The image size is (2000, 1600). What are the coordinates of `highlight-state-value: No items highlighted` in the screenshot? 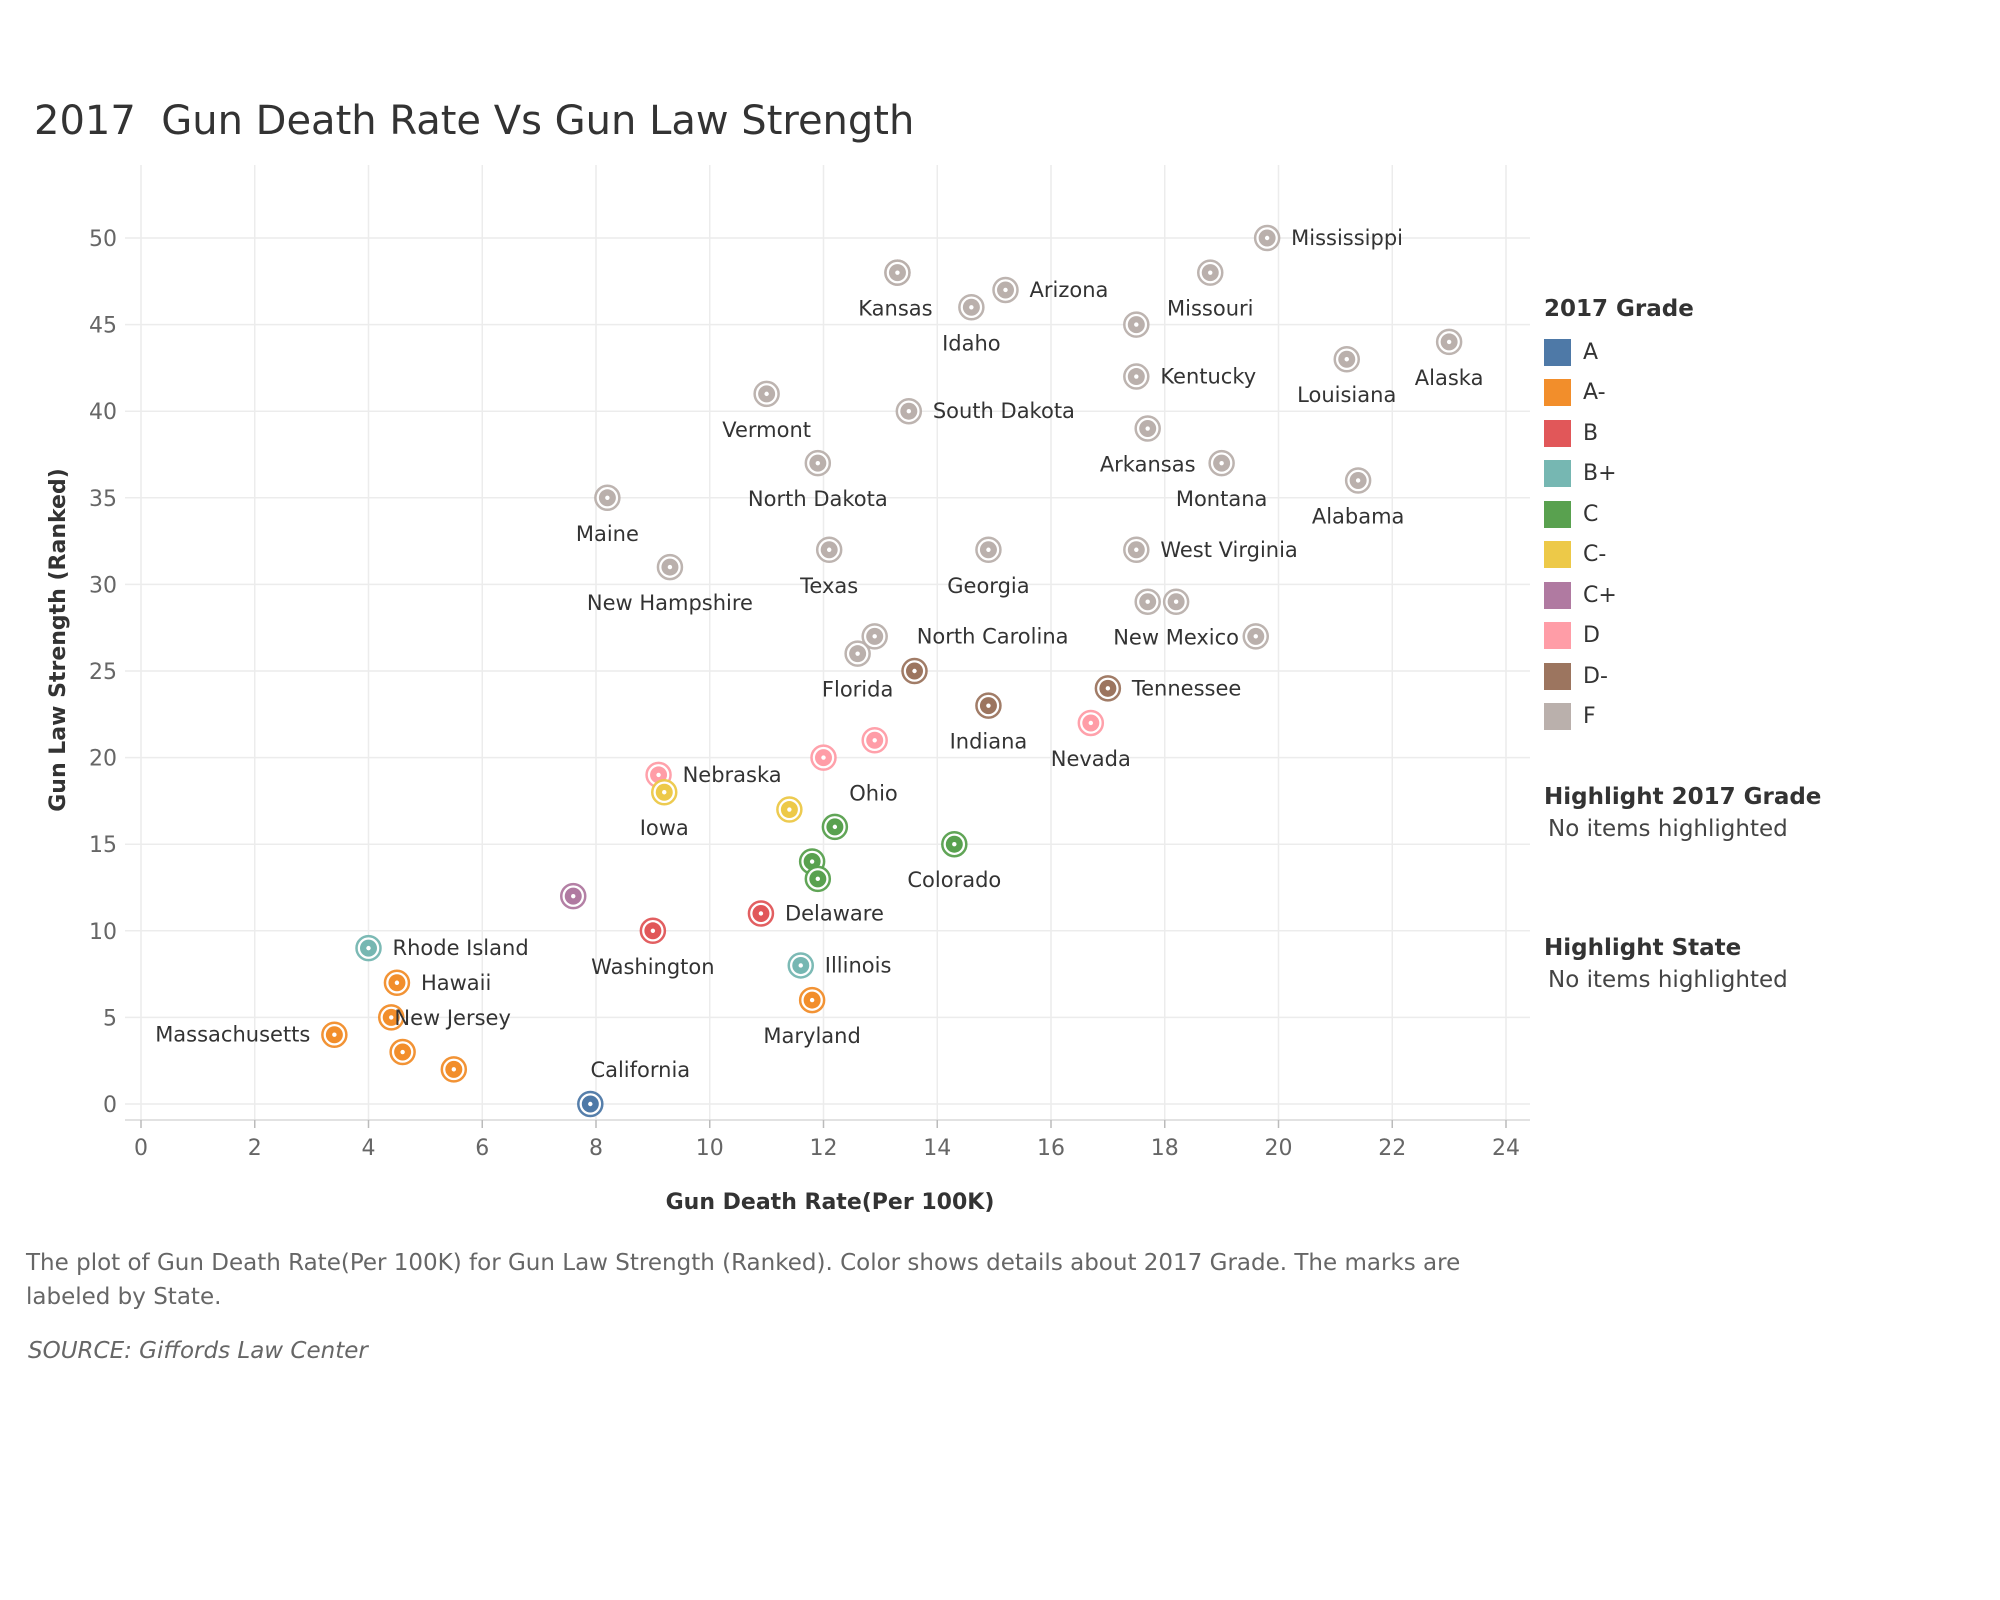 It's located at (1668, 980).